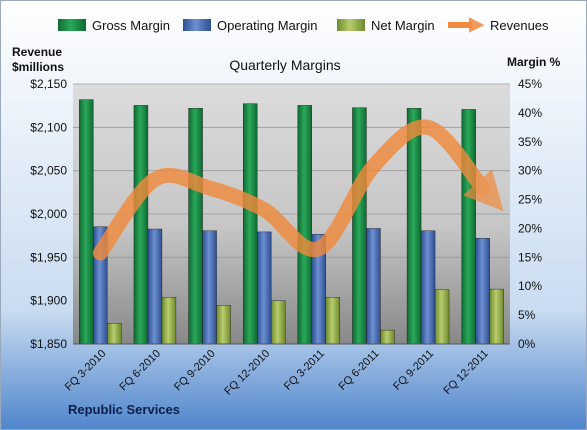 This screenshot has height=430, width=587. I want to click on right-axis-label: Margin %, so click(534, 62).